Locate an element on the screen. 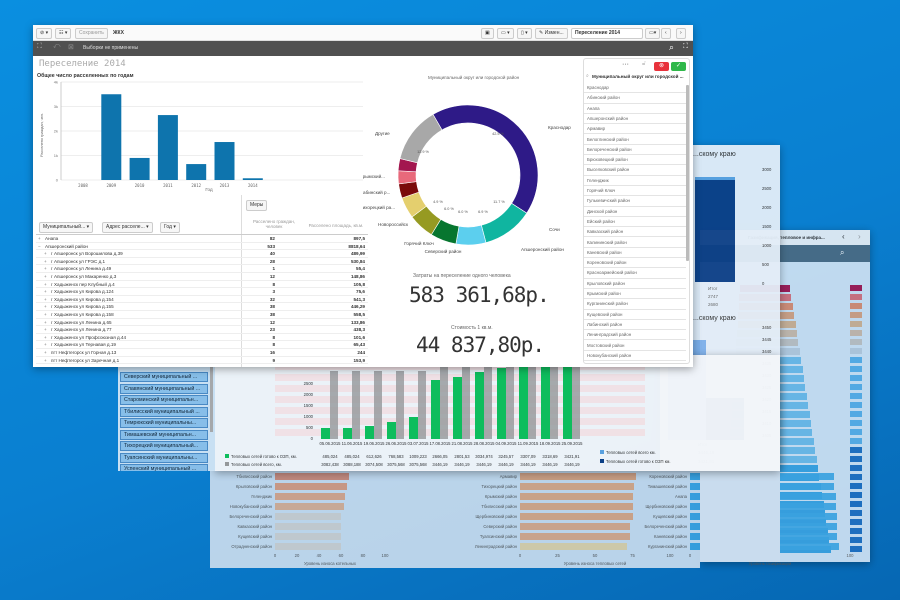  list-item: Краснодар is located at coordinates (635, 88).